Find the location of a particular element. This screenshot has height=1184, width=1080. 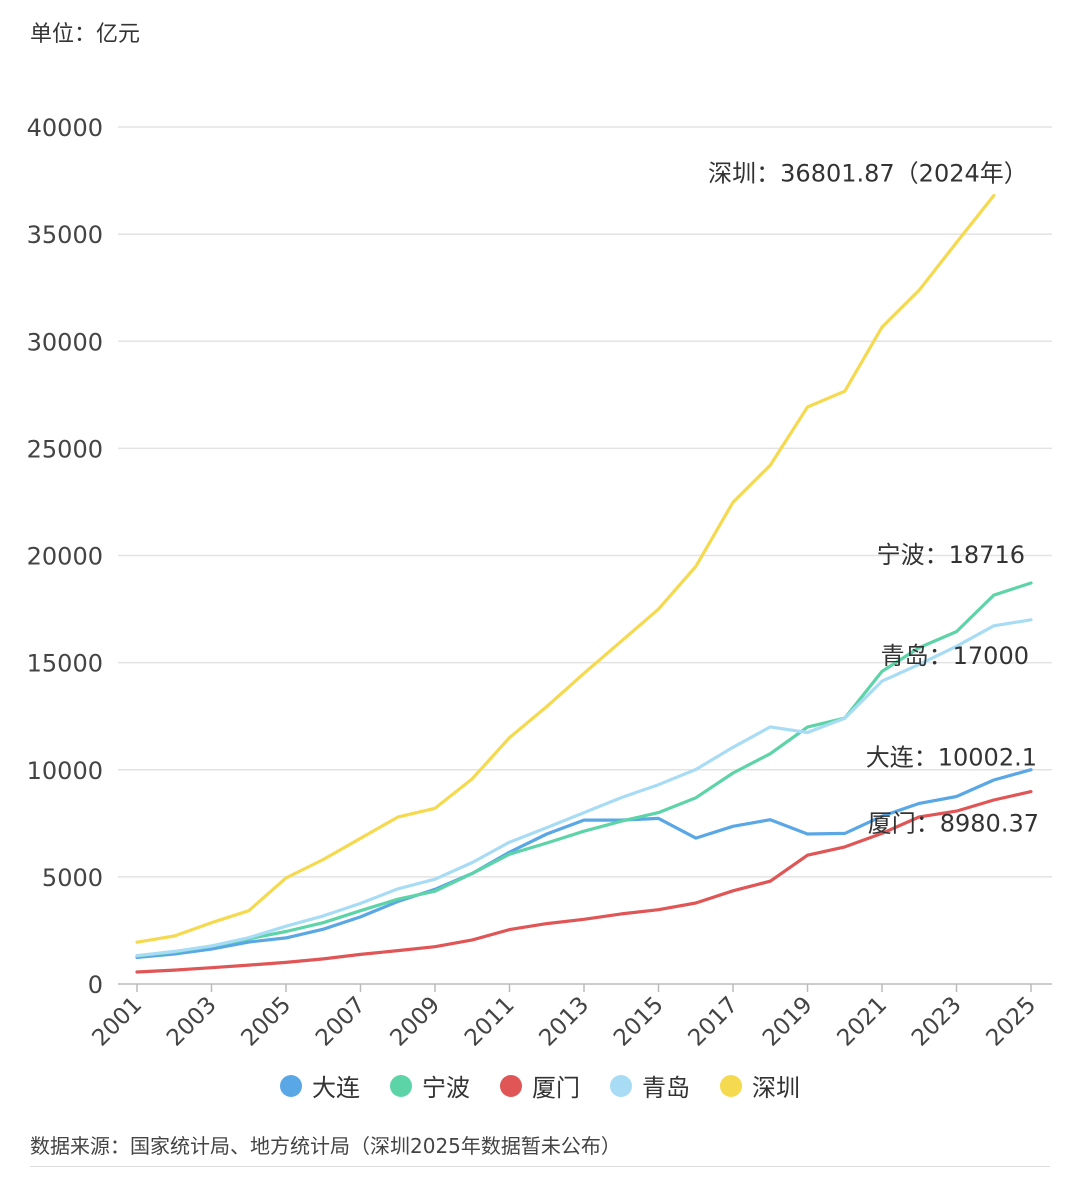

legend-label: 大连 is located at coordinates (336, 1088).